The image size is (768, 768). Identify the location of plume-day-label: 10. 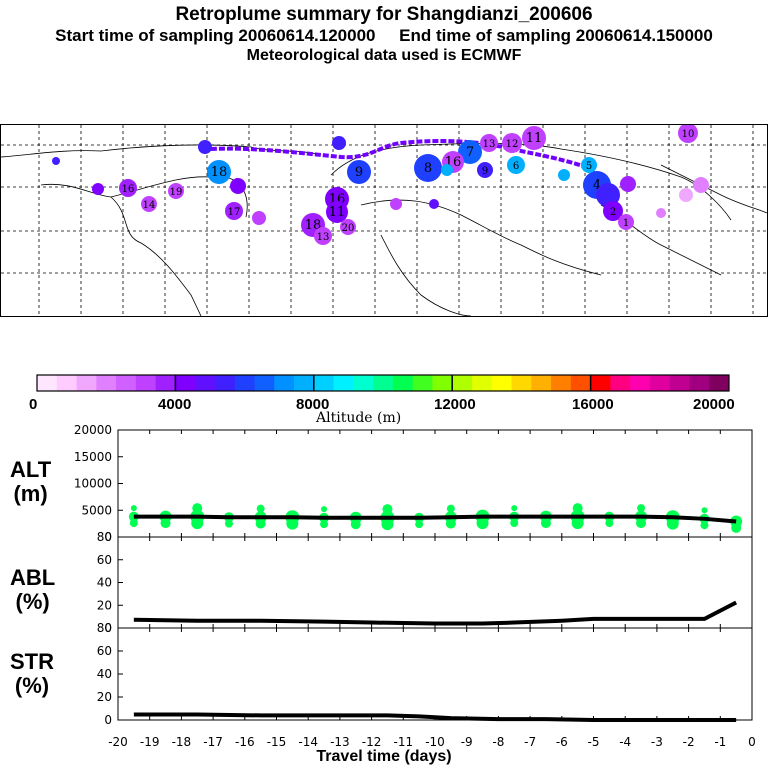
(688, 134).